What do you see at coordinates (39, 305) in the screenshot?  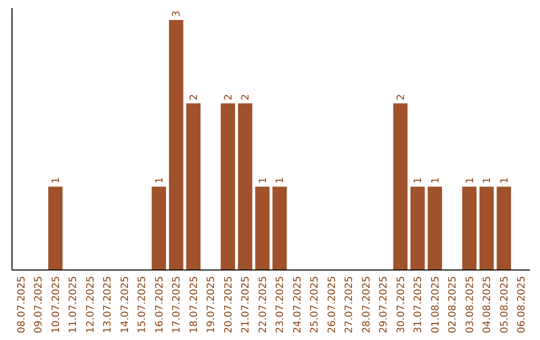 I see `x-tick-label: 09.07.2025` at bounding box center [39, 305].